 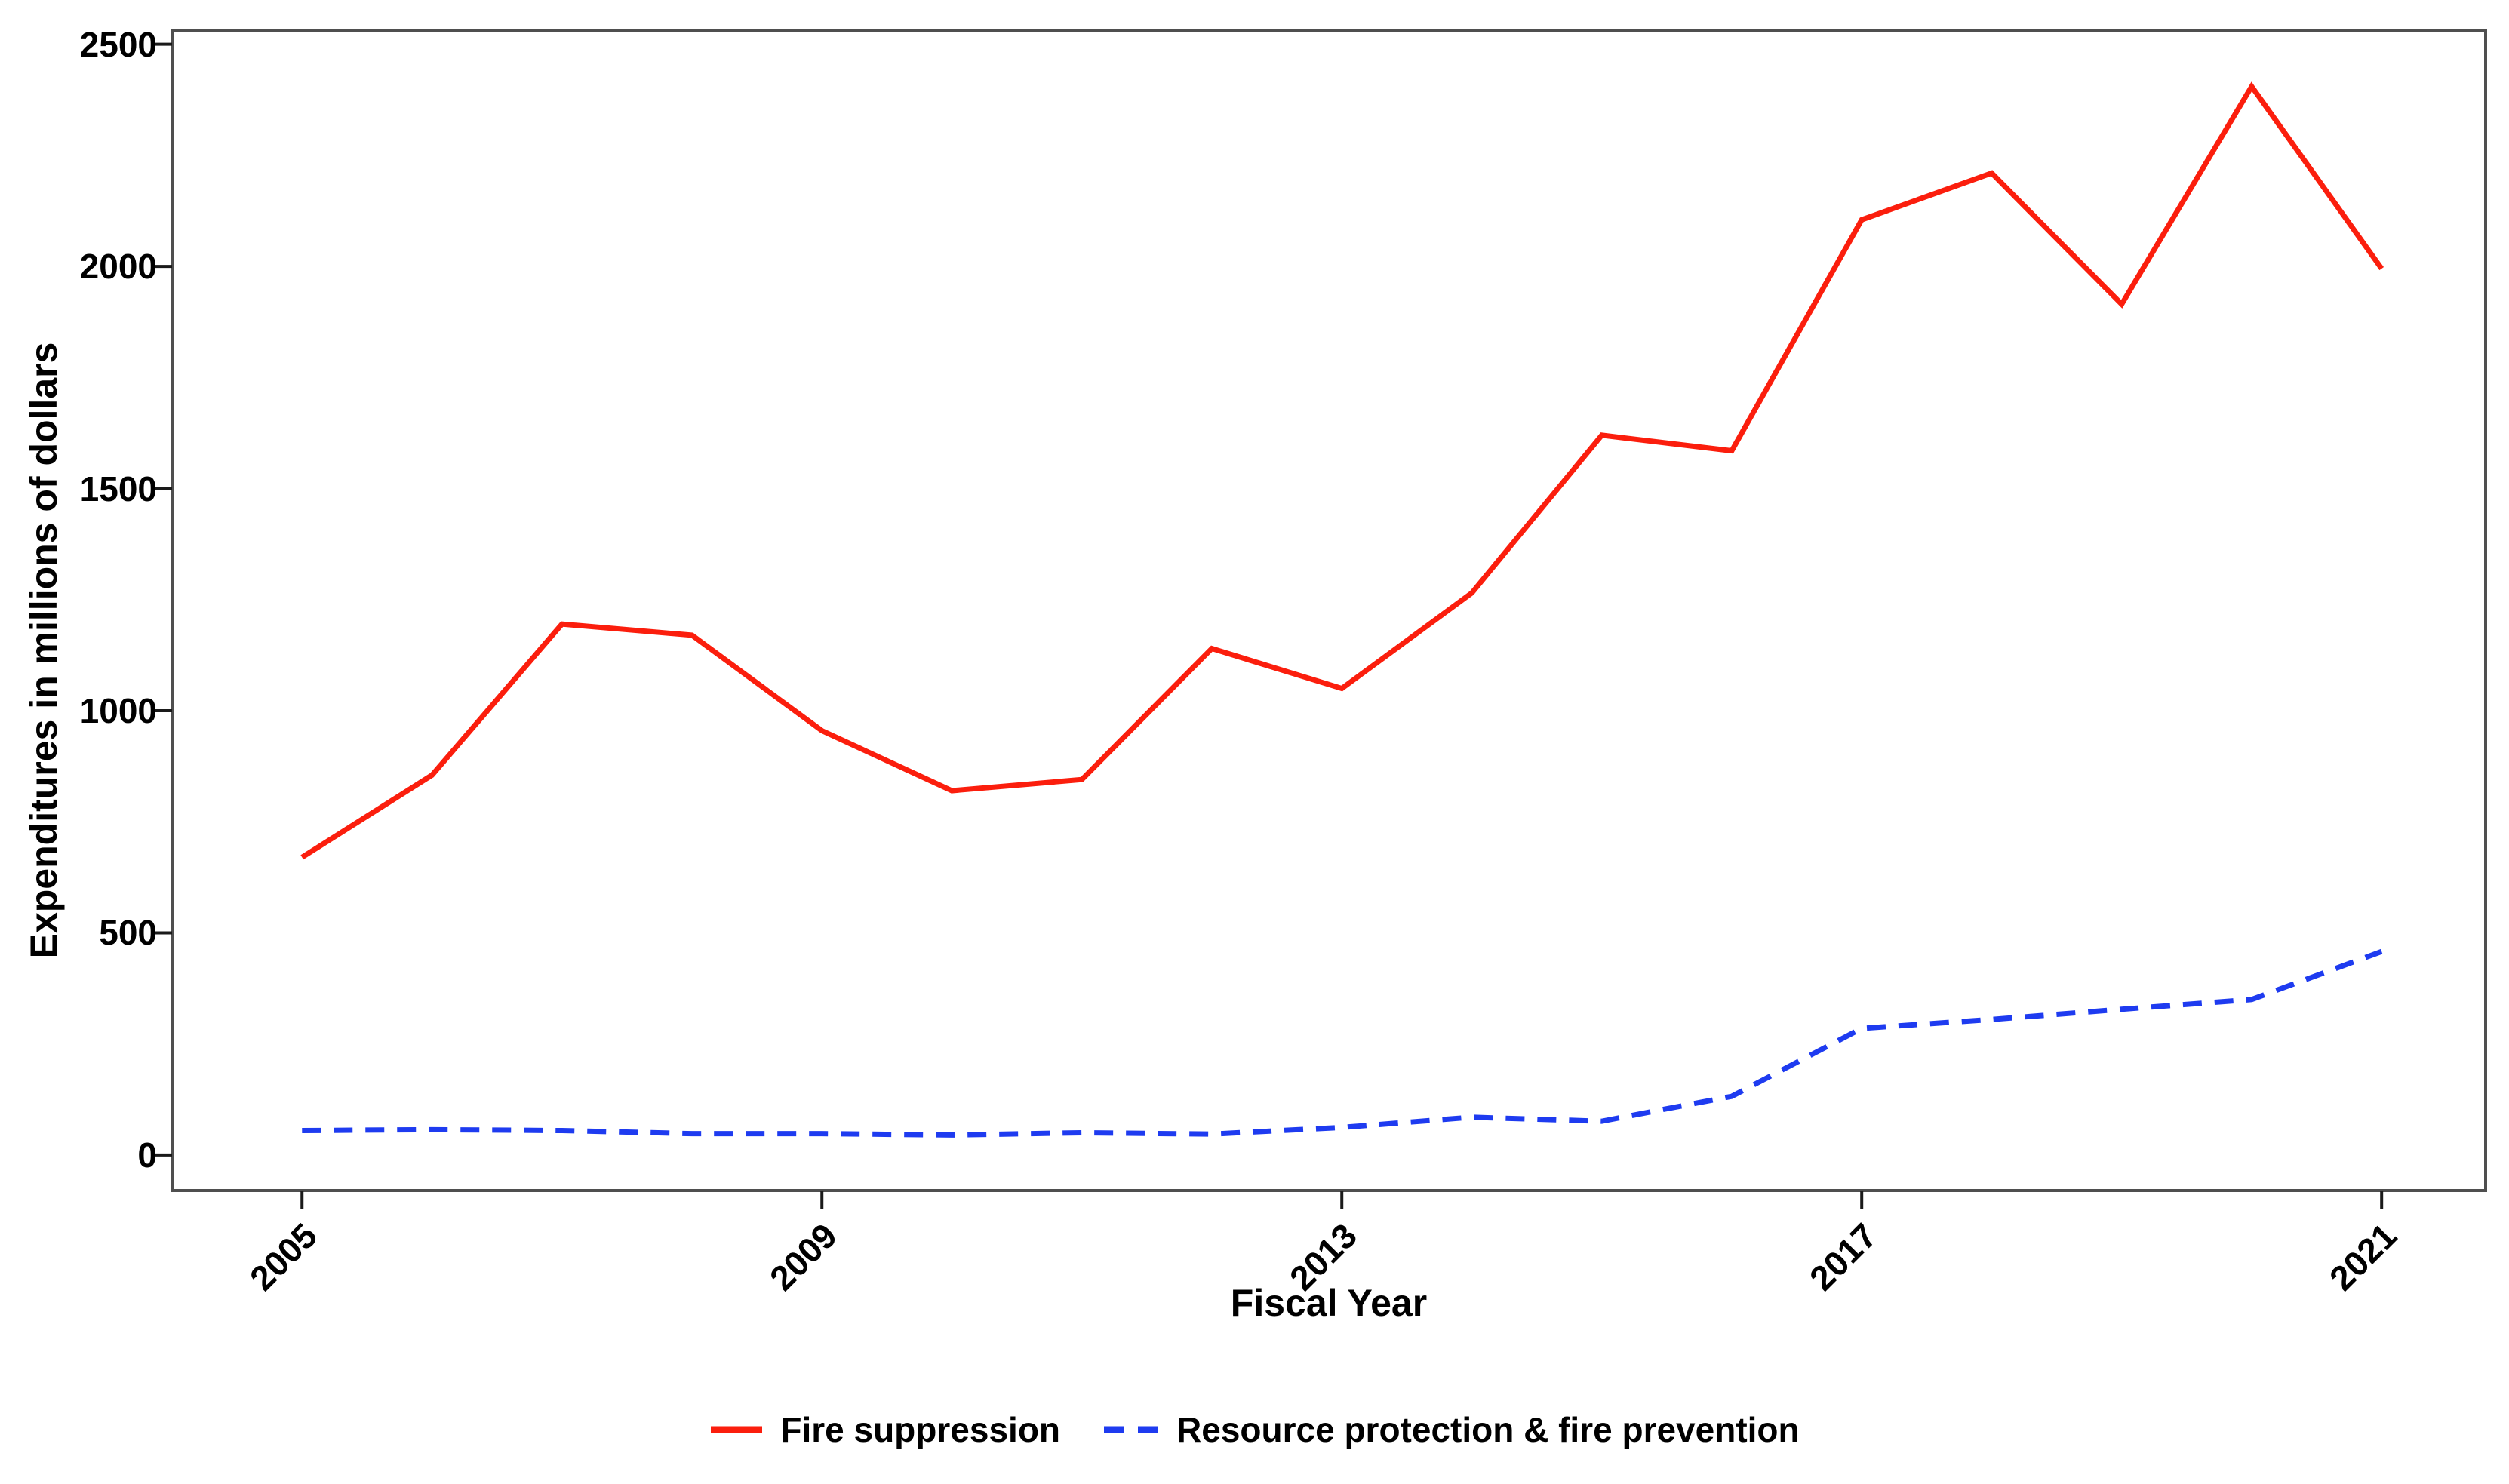 What do you see at coordinates (737, 1429) in the screenshot?
I see `solid-line-swatch-icon` at bounding box center [737, 1429].